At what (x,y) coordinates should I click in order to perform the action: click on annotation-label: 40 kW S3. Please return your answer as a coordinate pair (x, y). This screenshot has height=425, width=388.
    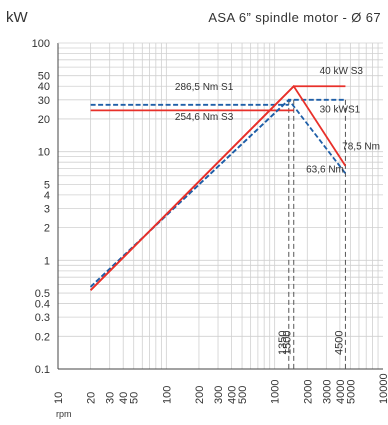
    Looking at the image, I should click on (342, 71).